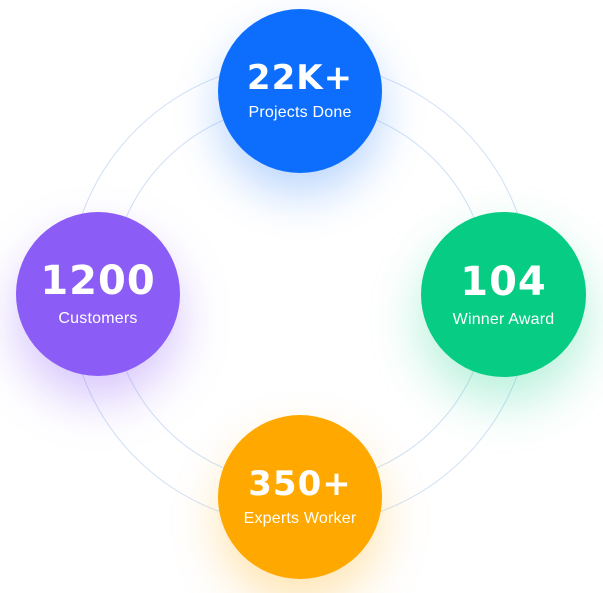 This screenshot has height=593, width=603. Describe the element at coordinates (300, 484) in the screenshot. I see `stat-value: 350+` at that location.